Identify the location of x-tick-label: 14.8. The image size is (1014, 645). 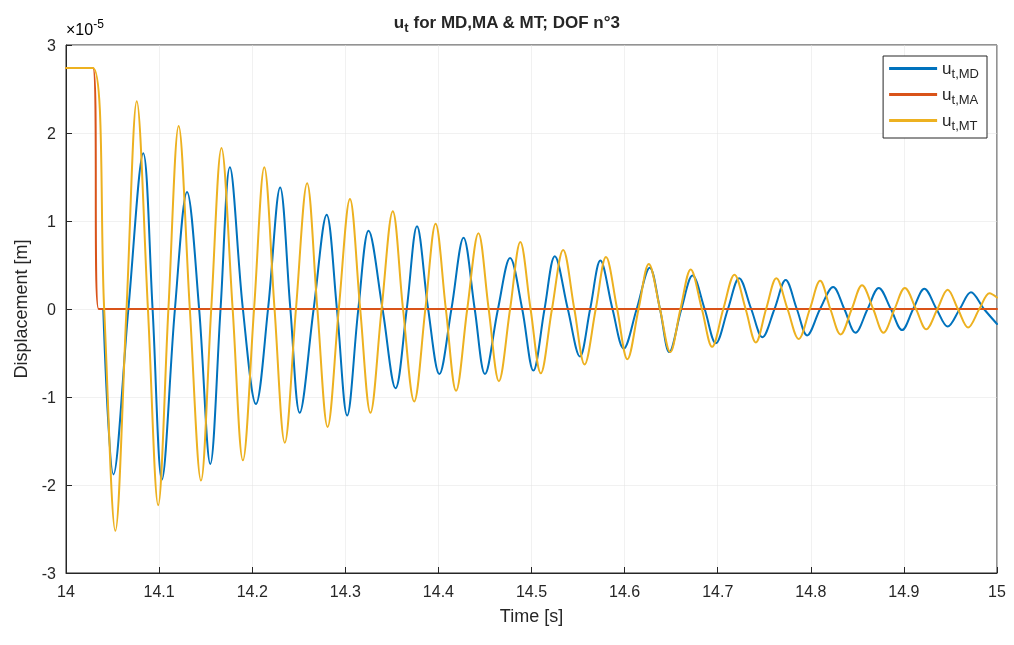
(811, 591).